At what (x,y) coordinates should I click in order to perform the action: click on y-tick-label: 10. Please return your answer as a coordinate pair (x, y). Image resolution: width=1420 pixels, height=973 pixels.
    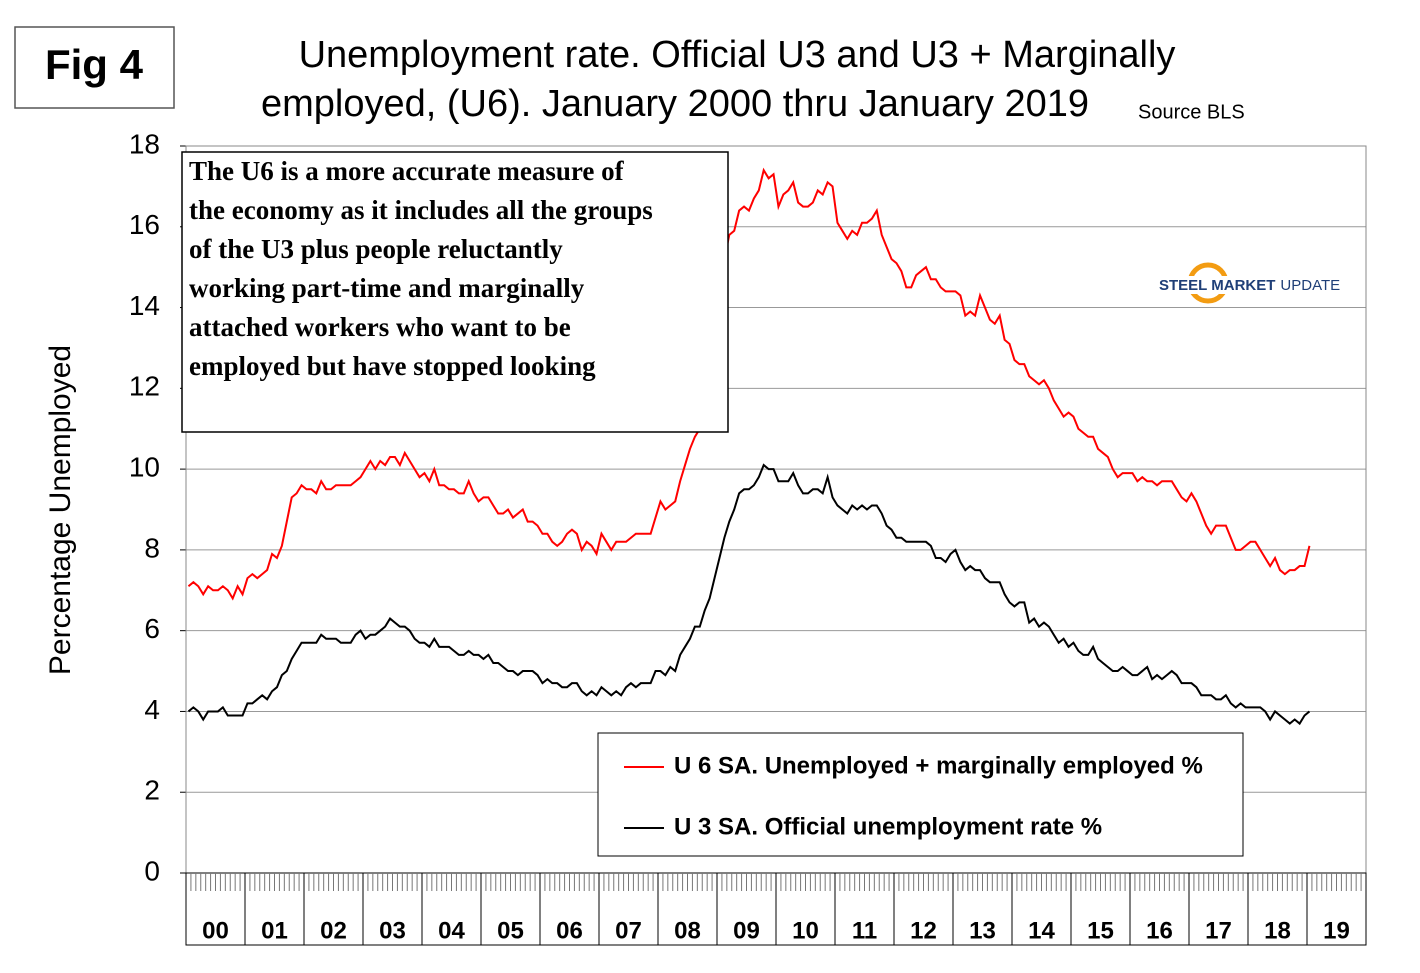
    Looking at the image, I should click on (144, 467).